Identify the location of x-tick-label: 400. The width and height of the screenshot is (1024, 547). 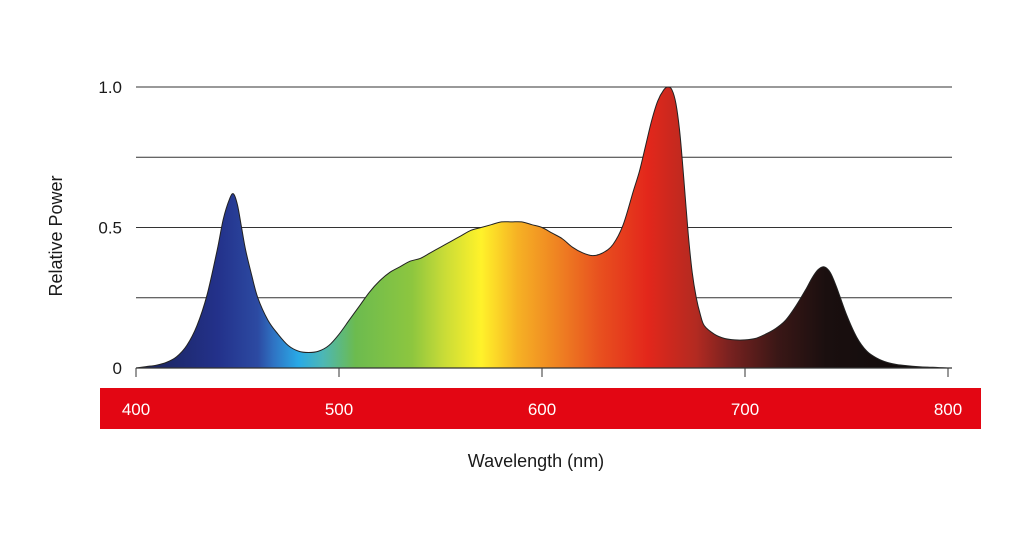
(136, 409).